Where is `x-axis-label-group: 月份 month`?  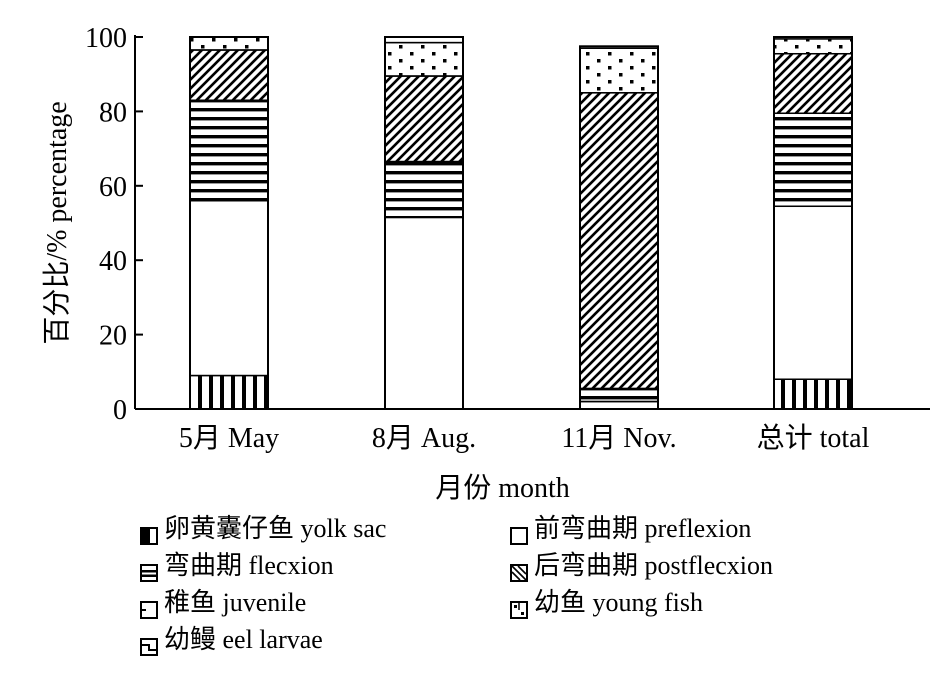
x-axis-label-group: 月份 month is located at coordinates (502, 488).